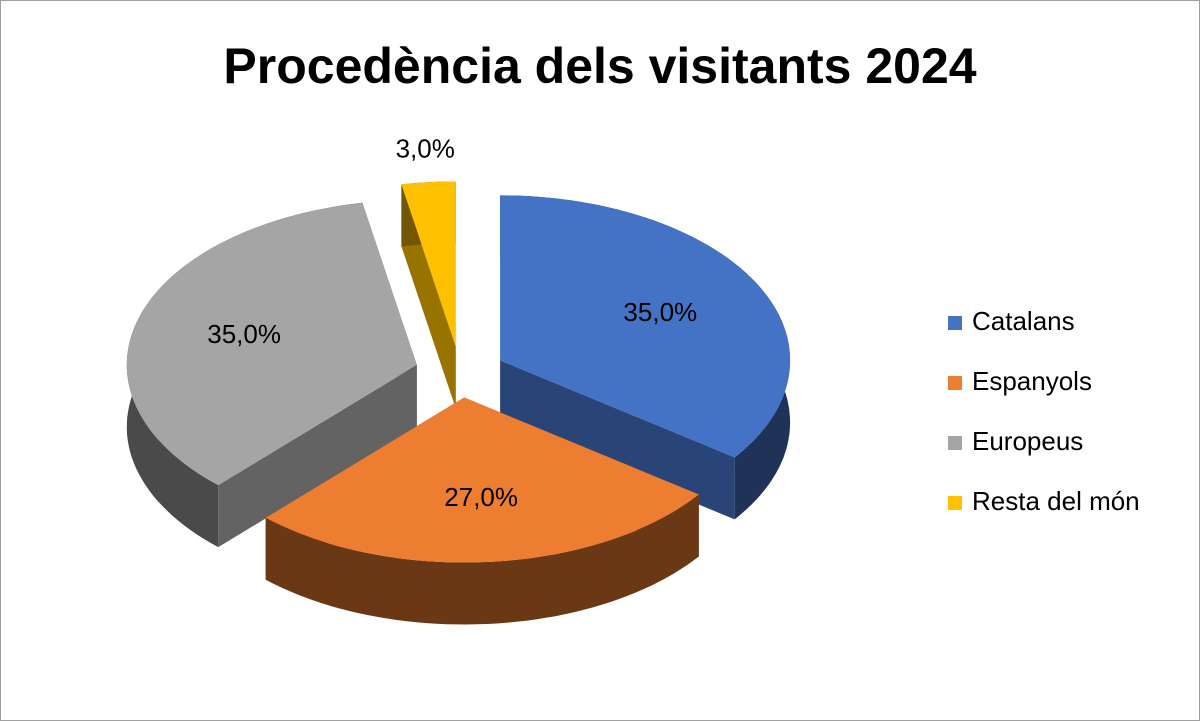  I want to click on data-label: 3,0%, so click(425, 148).